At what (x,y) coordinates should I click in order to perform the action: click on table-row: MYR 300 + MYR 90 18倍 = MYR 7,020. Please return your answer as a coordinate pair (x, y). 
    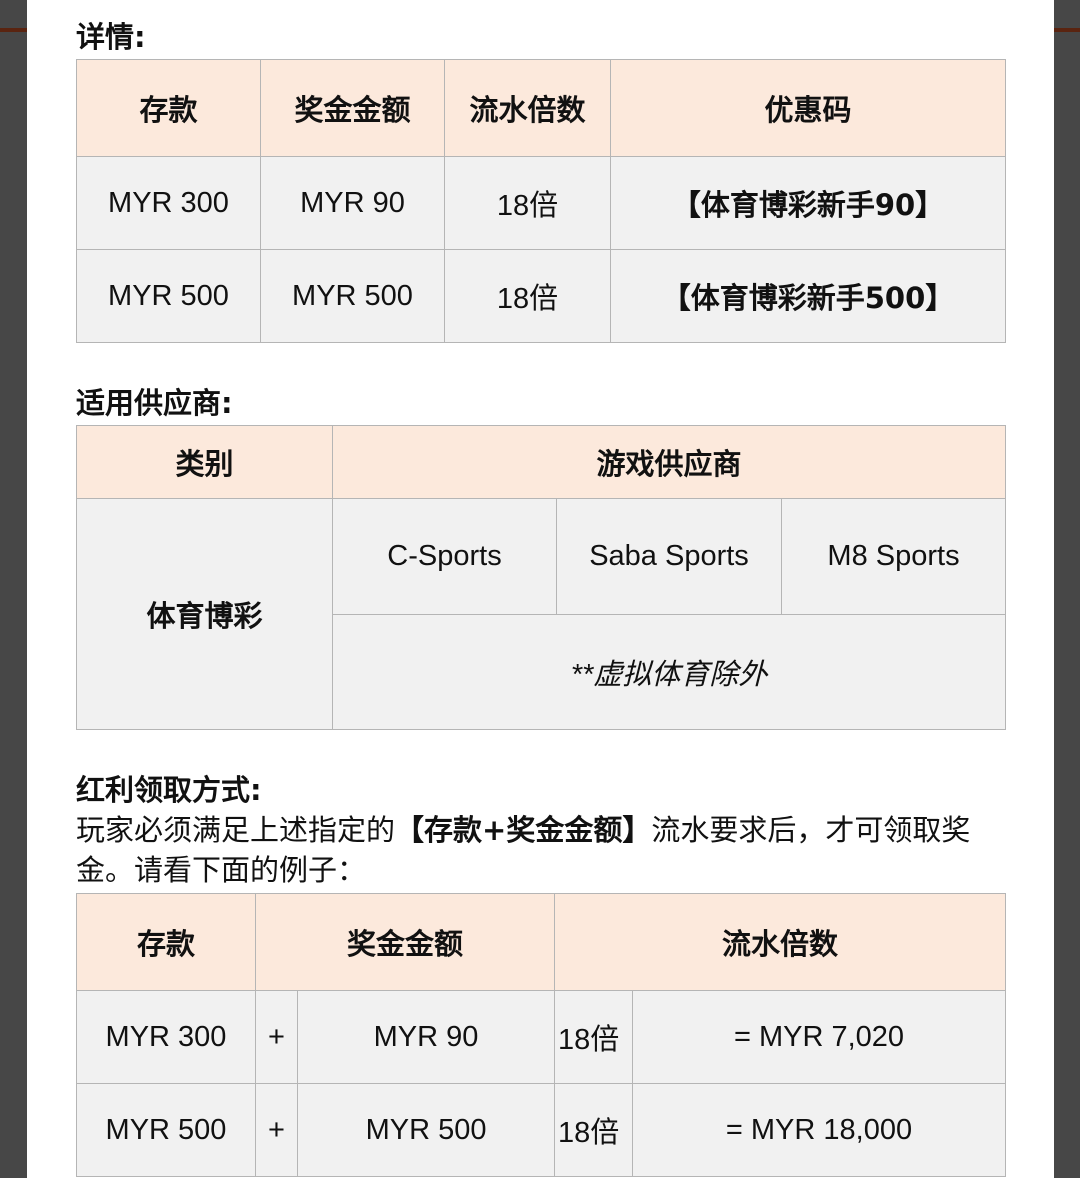
    Looking at the image, I should click on (541, 1037).